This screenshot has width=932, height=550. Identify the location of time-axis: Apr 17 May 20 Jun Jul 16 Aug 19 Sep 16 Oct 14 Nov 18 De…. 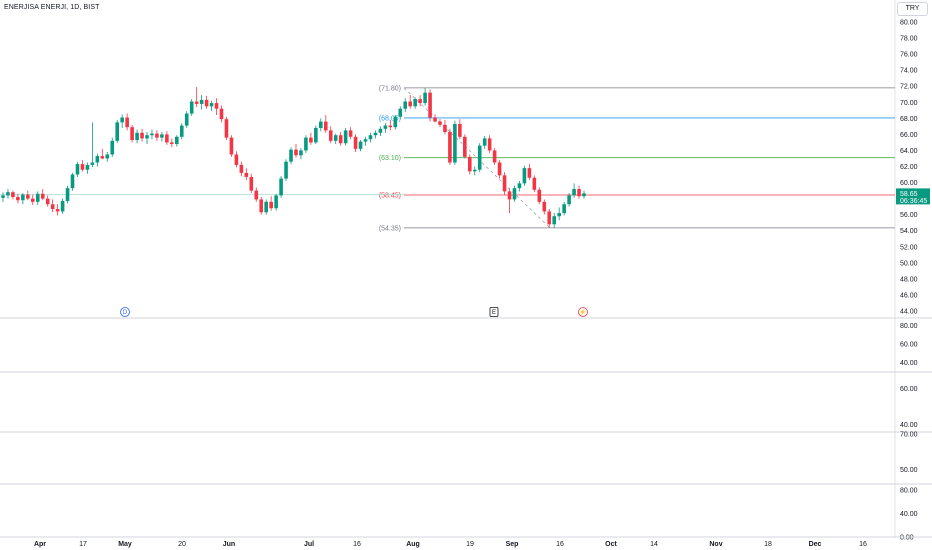
(450, 544).